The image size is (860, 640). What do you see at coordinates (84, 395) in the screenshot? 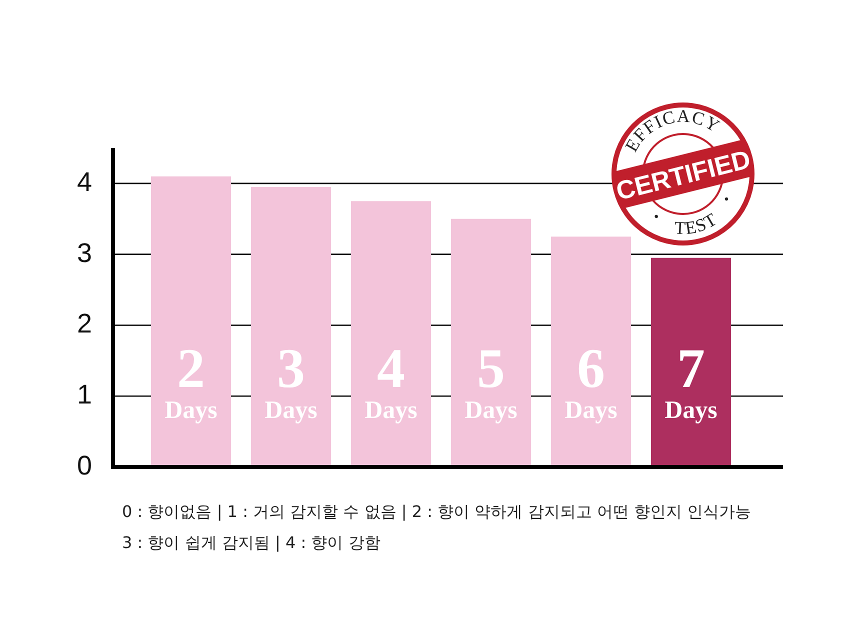
I see `y-tick-label: 1` at bounding box center [84, 395].